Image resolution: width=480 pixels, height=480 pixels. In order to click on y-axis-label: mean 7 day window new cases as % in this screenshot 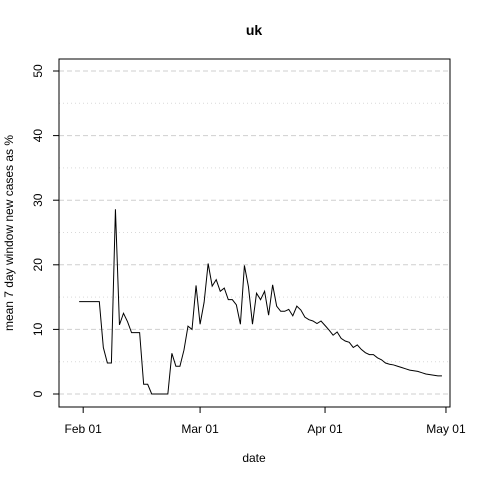, I will do `click(9, 233)`.